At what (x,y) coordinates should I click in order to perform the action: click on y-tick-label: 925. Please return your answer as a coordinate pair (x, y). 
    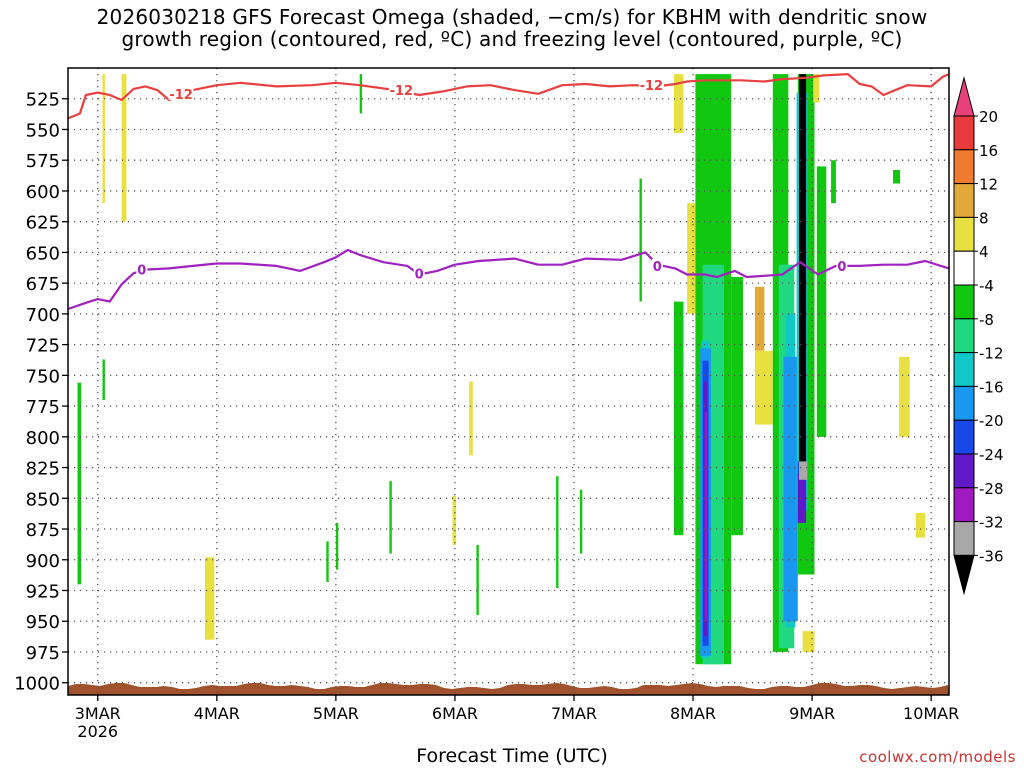
    Looking at the image, I should click on (43, 592).